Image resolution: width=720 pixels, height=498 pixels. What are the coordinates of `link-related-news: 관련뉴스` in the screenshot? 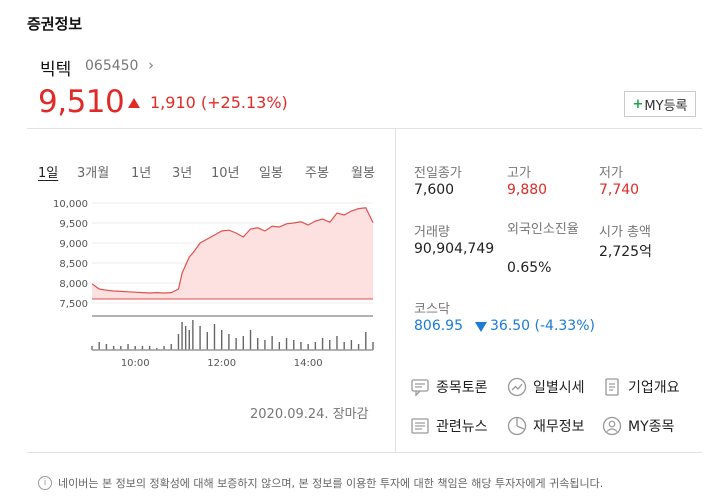 It's located at (449, 426).